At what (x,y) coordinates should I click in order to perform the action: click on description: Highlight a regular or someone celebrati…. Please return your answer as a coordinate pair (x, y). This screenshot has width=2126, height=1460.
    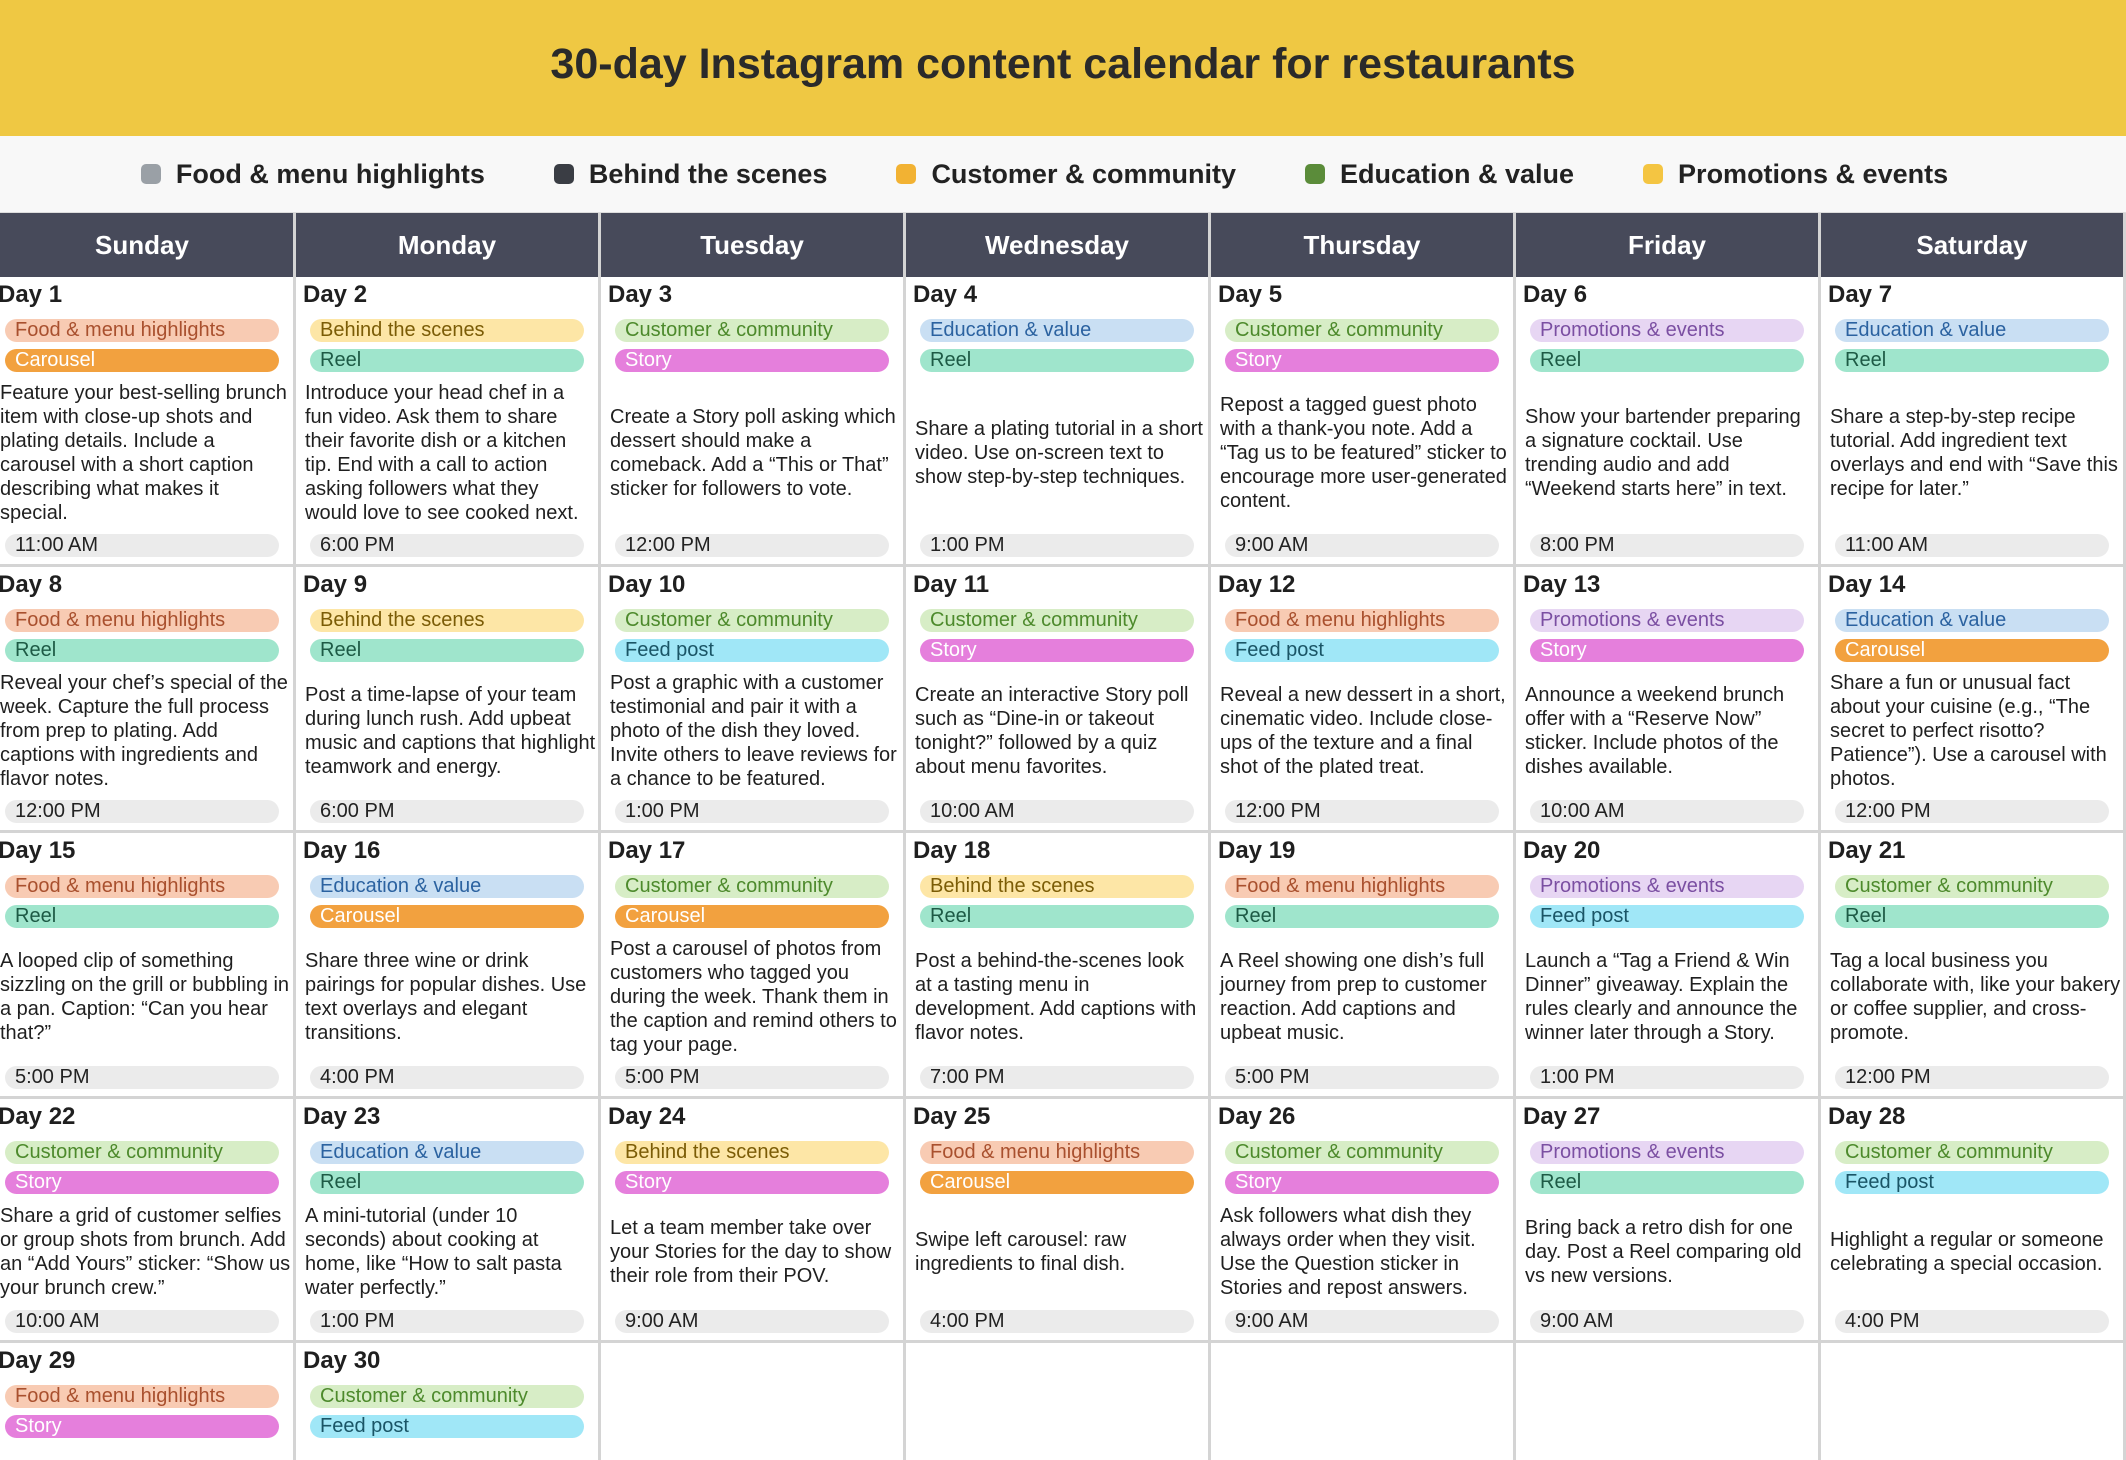
    Looking at the image, I should click on (1975, 1251).